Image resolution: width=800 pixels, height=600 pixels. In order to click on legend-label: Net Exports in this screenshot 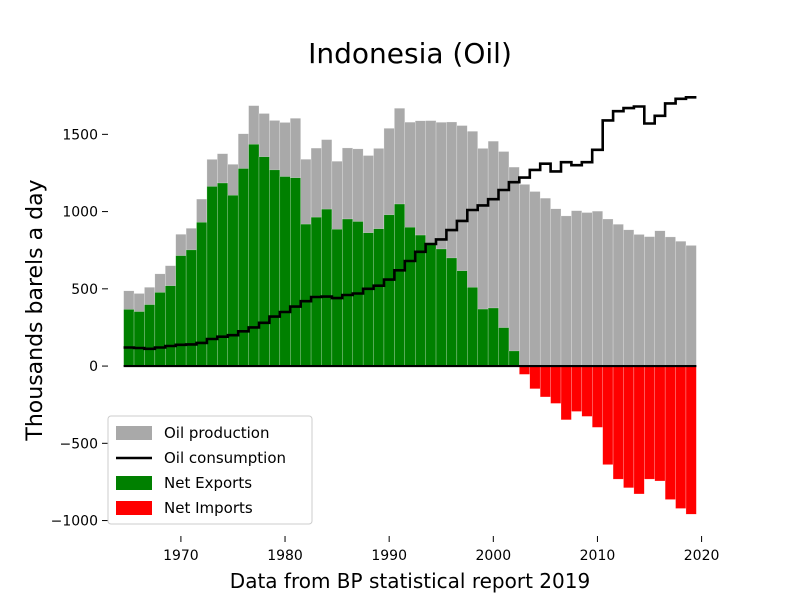, I will do `click(208, 483)`.